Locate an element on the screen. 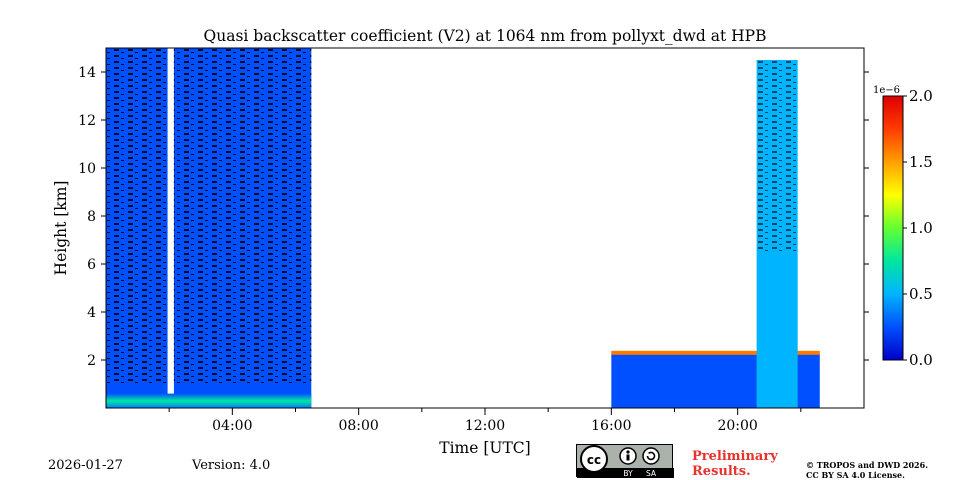 The image size is (960, 480). y-tick-label: 6 is located at coordinates (91, 265).